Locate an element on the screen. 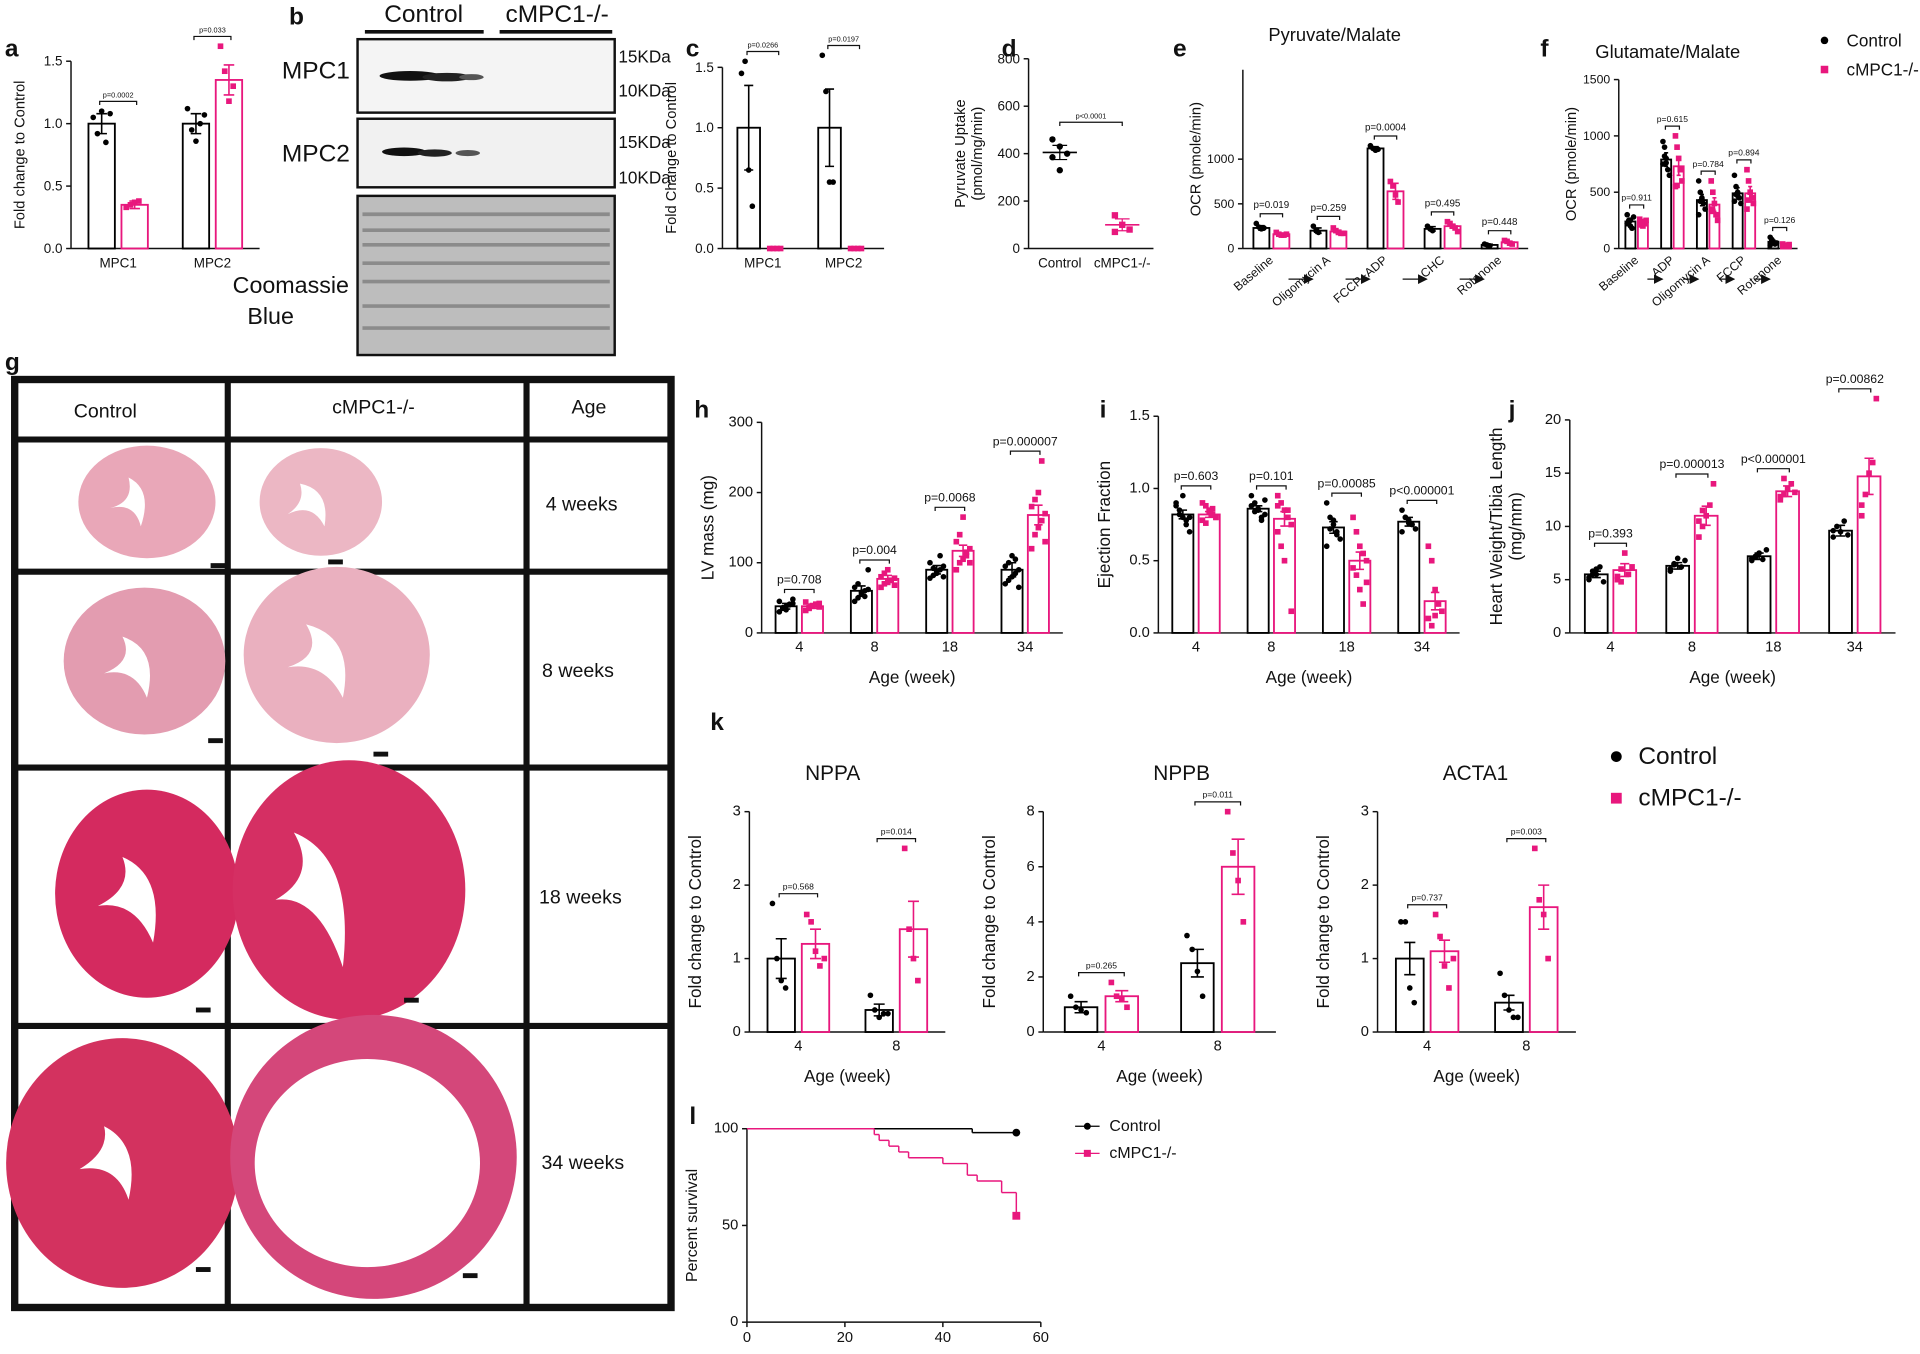 This screenshot has width=1920, height=1354. x-tick-label: 4 is located at coordinates (1101, 1047).